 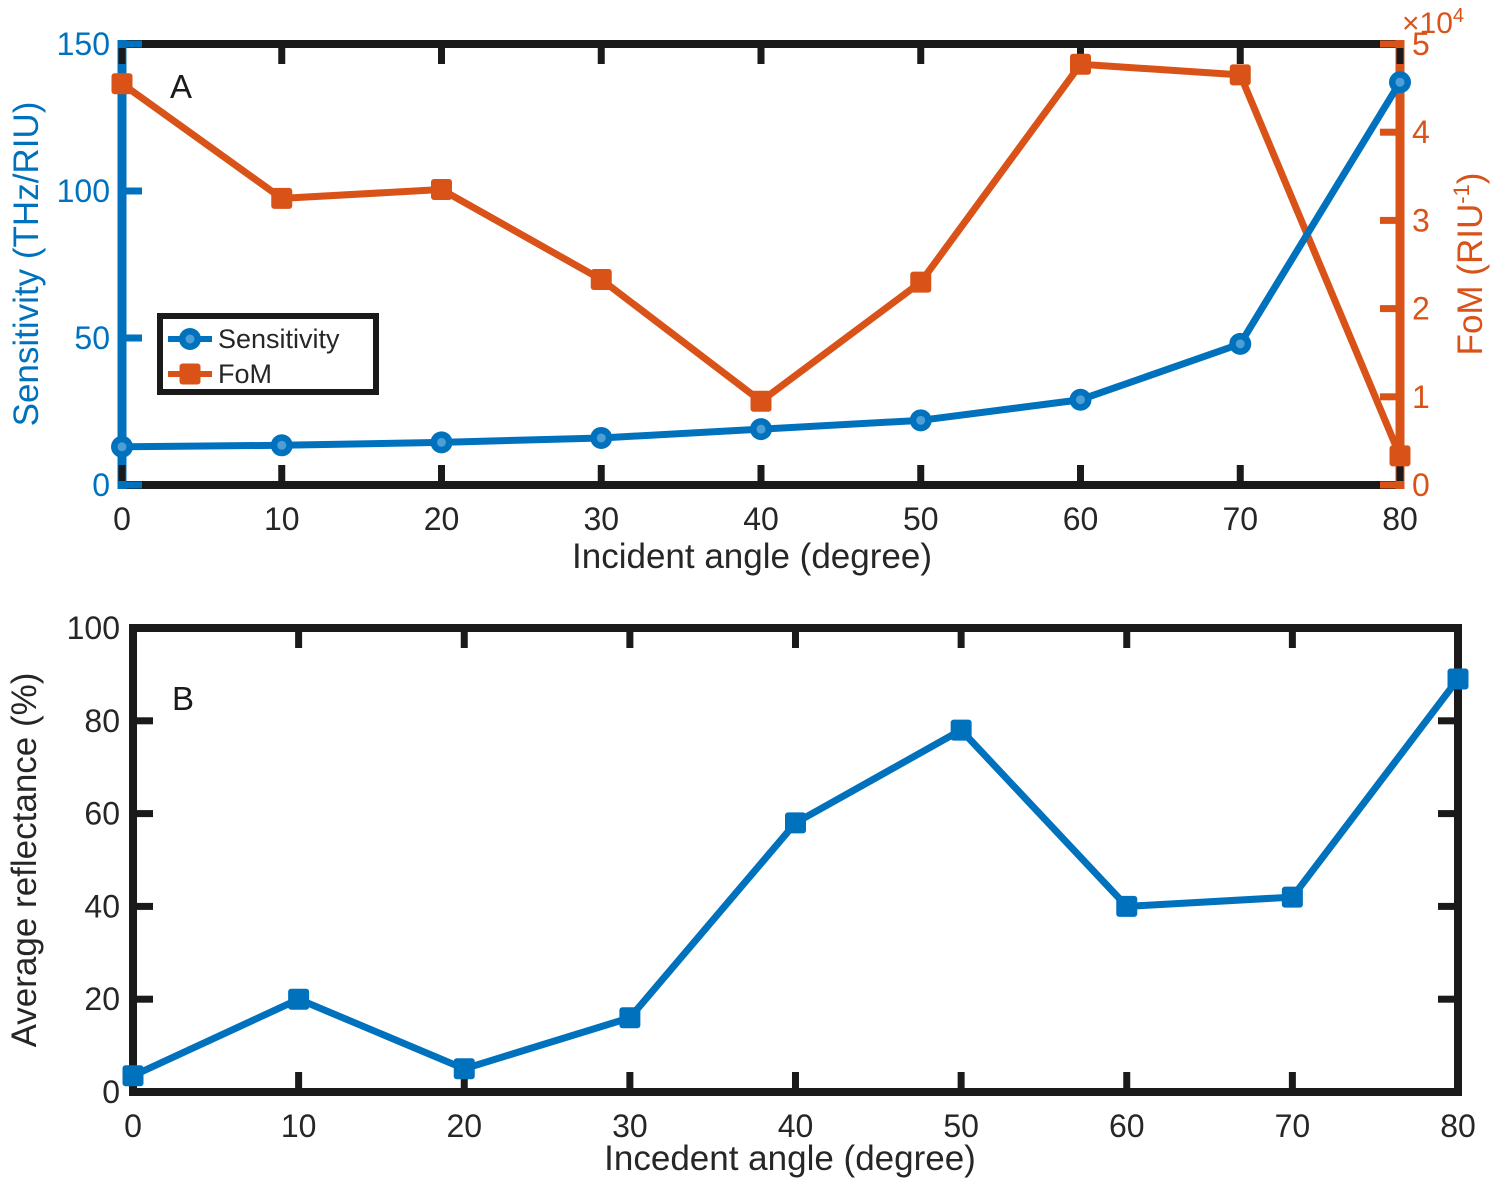 What do you see at coordinates (795, 628) in the screenshot?
I see `panel-b-top-spine` at bounding box center [795, 628].